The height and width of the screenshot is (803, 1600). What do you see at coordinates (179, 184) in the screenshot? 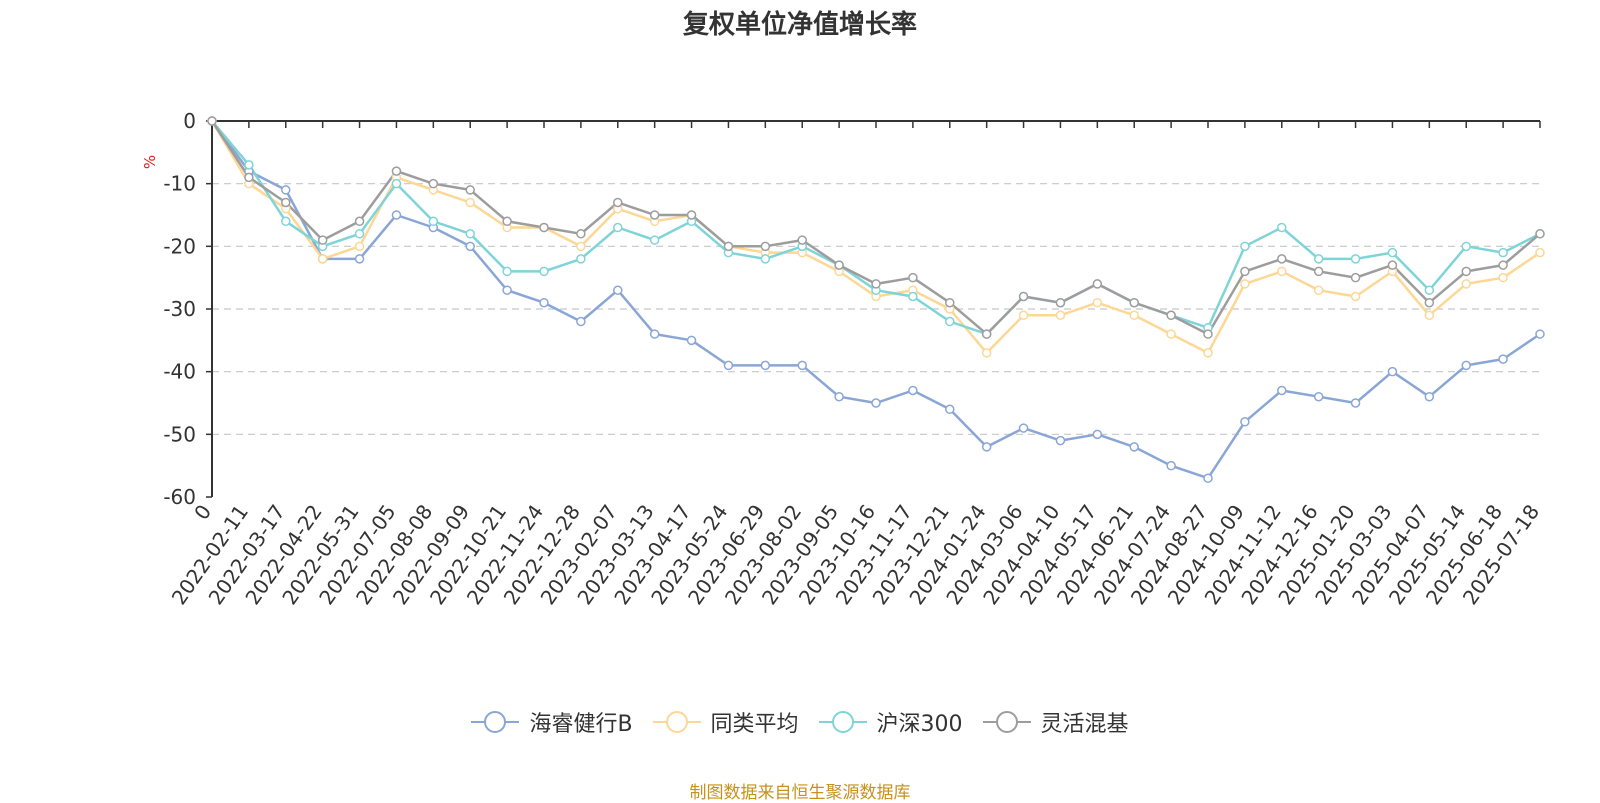
I see `y-tick-label: -10` at bounding box center [179, 184].